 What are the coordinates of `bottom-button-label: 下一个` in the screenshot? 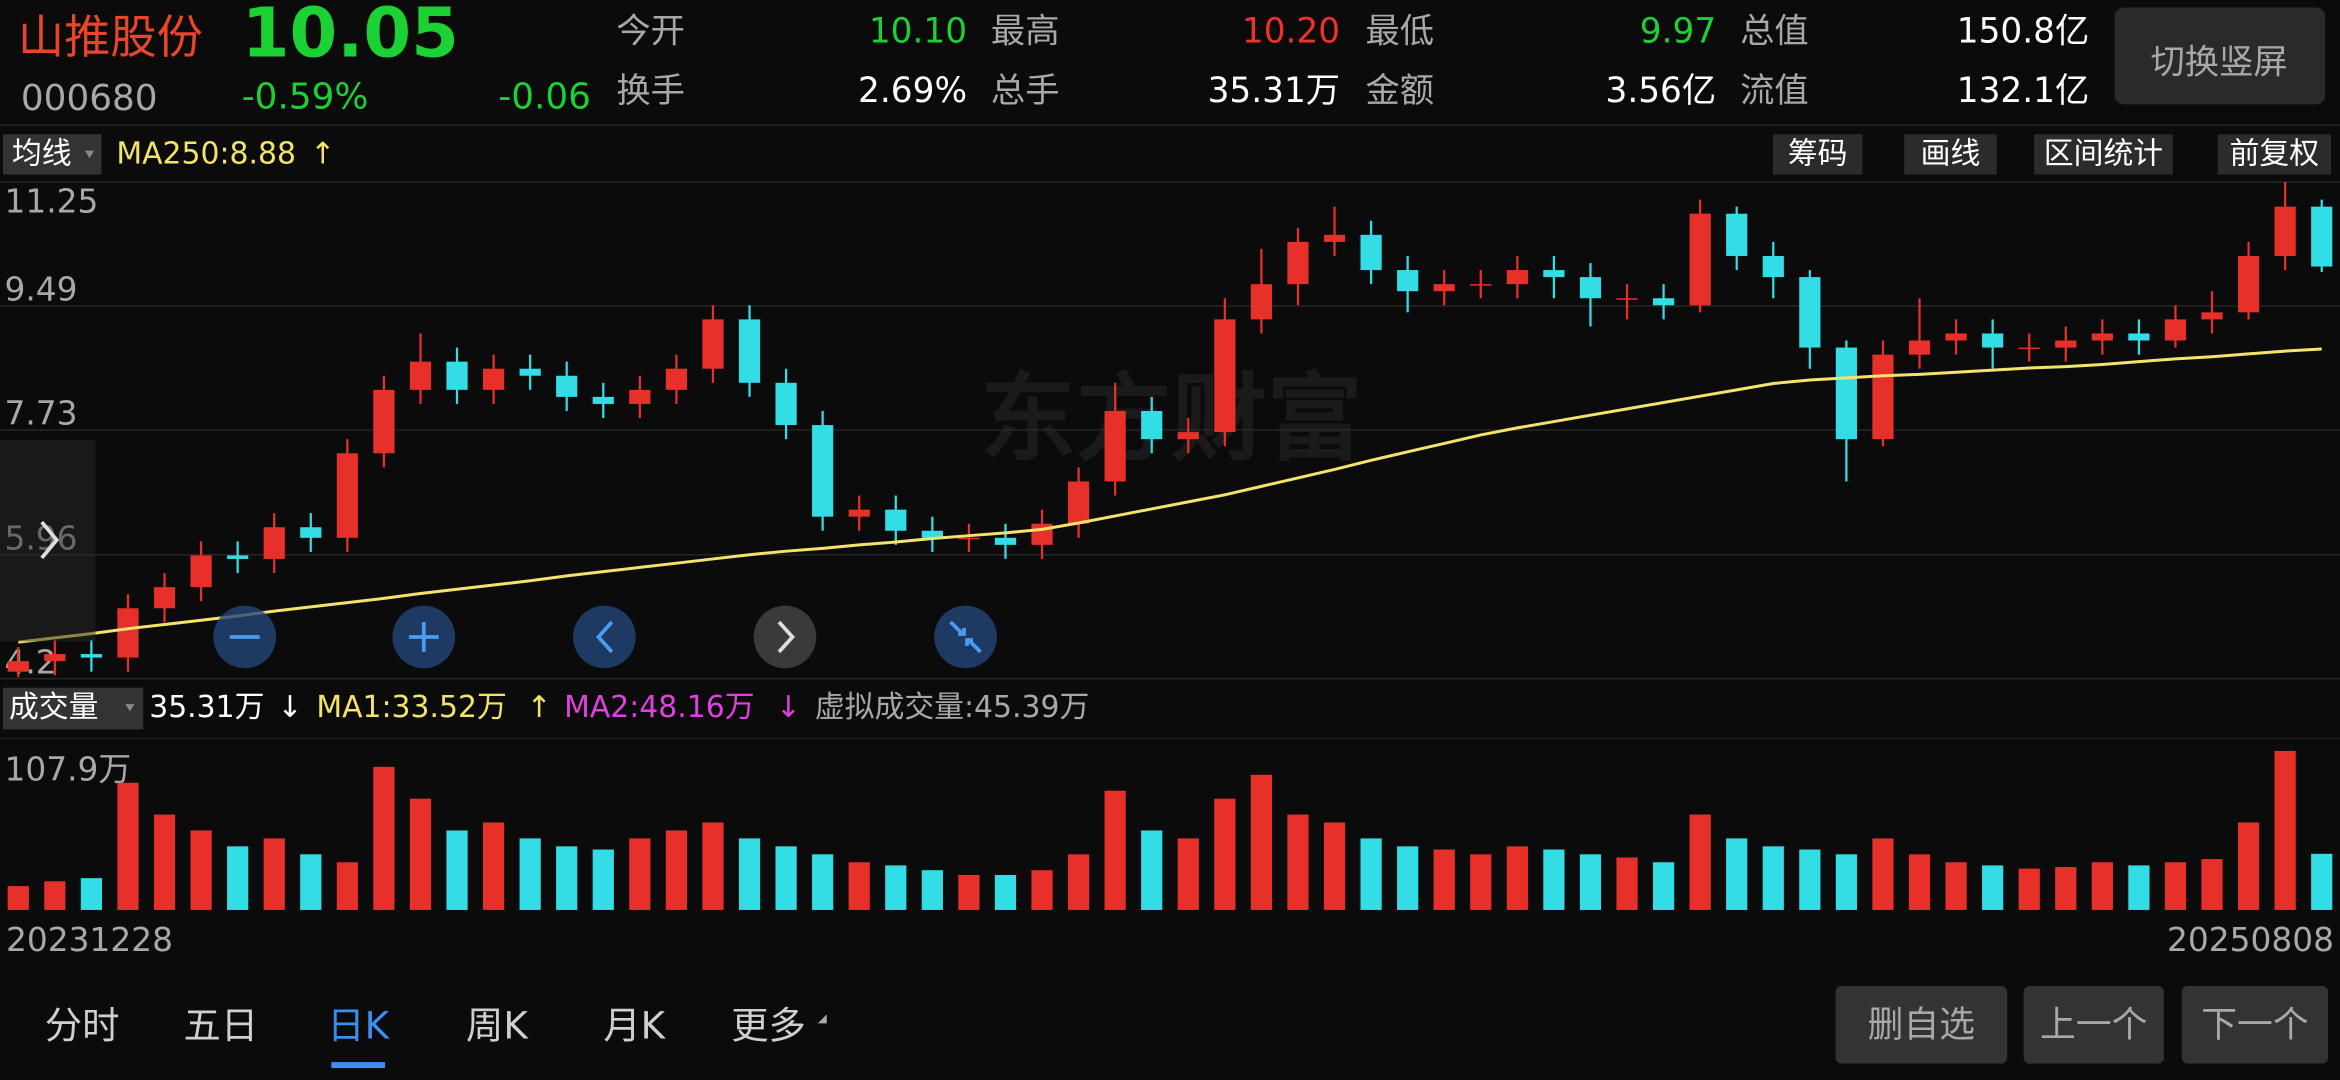 It's located at (2254, 1024).